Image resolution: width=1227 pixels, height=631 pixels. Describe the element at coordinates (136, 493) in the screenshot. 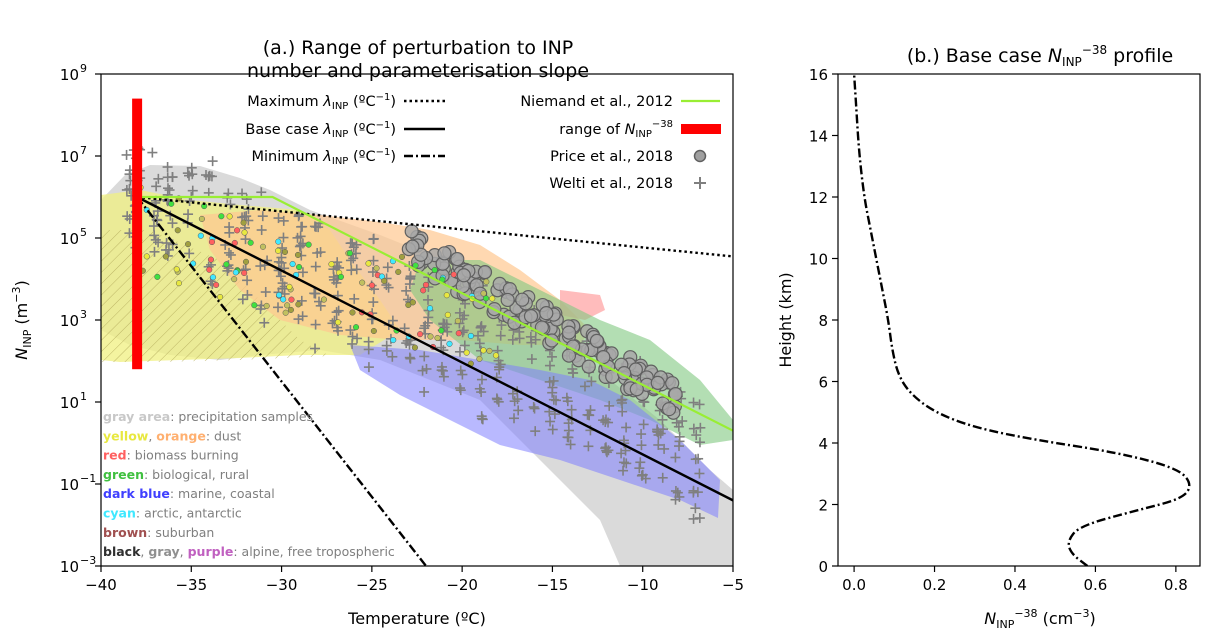

I see `category-4-part: dark blue` at that location.